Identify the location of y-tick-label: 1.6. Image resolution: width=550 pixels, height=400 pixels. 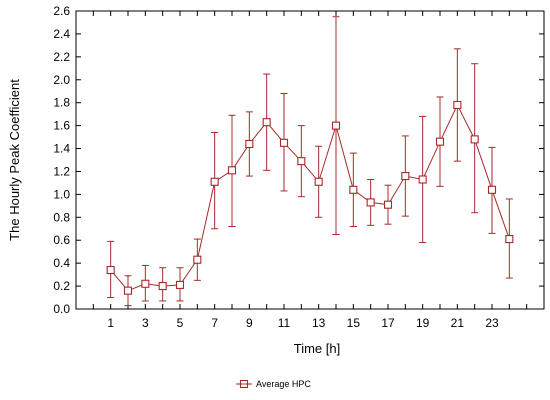
(61, 126).